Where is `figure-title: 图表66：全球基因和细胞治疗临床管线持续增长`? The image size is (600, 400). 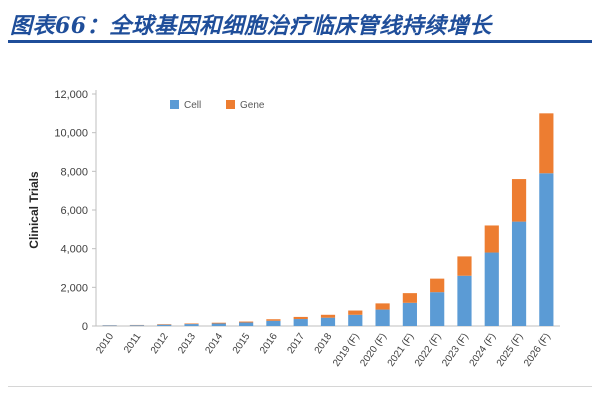
figure-title: 图表66：全球基因和细胞治疗临床管线持续增长 is located at coordinates (251, 26).